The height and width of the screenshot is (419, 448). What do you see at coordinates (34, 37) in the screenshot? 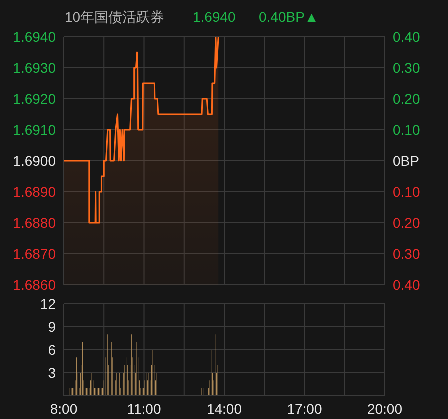
I see `y-tick-label: 1.6940` at bounding box center [34, 37].